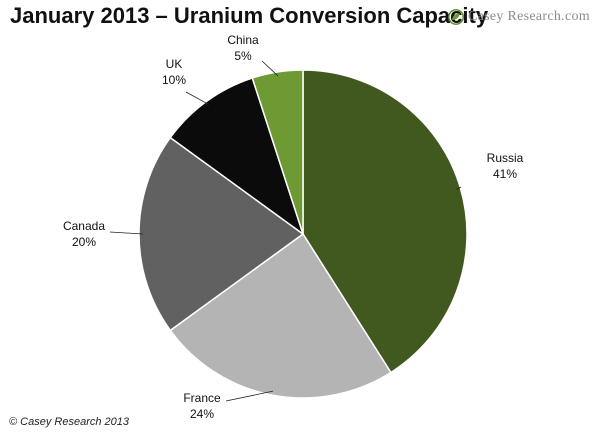  Describe the element at coordinates (84, 242) in the screenshot. I see `slice-value-canada: 20%` at that location.